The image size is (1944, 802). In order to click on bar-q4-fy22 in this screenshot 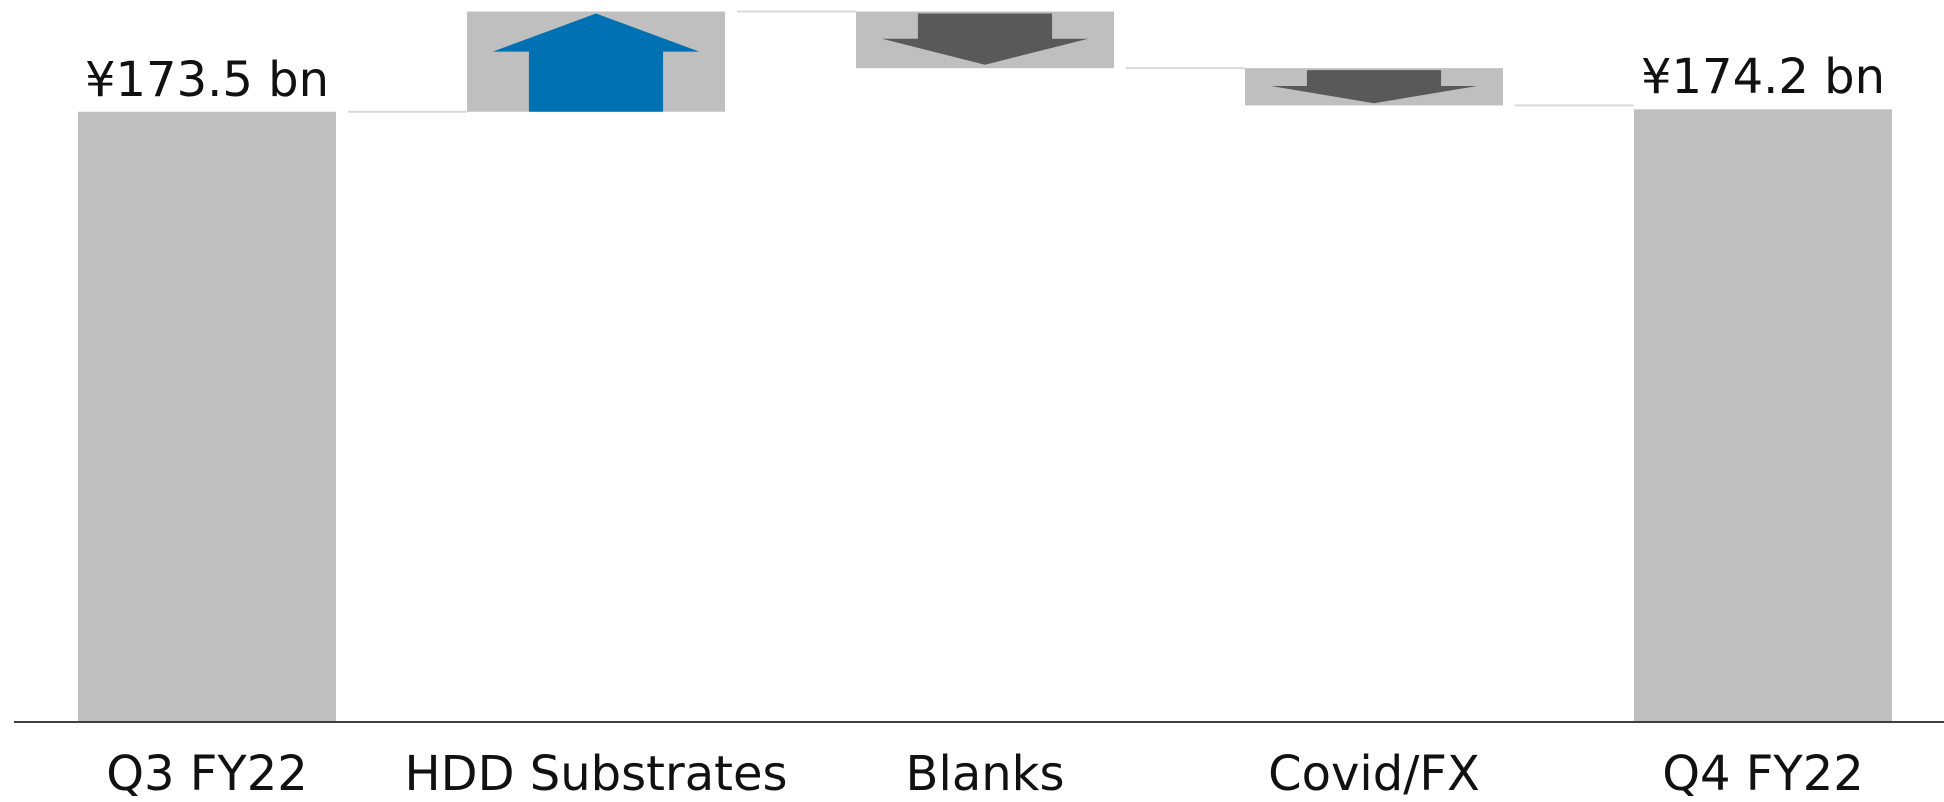, I will do `click(1763, 415)`.